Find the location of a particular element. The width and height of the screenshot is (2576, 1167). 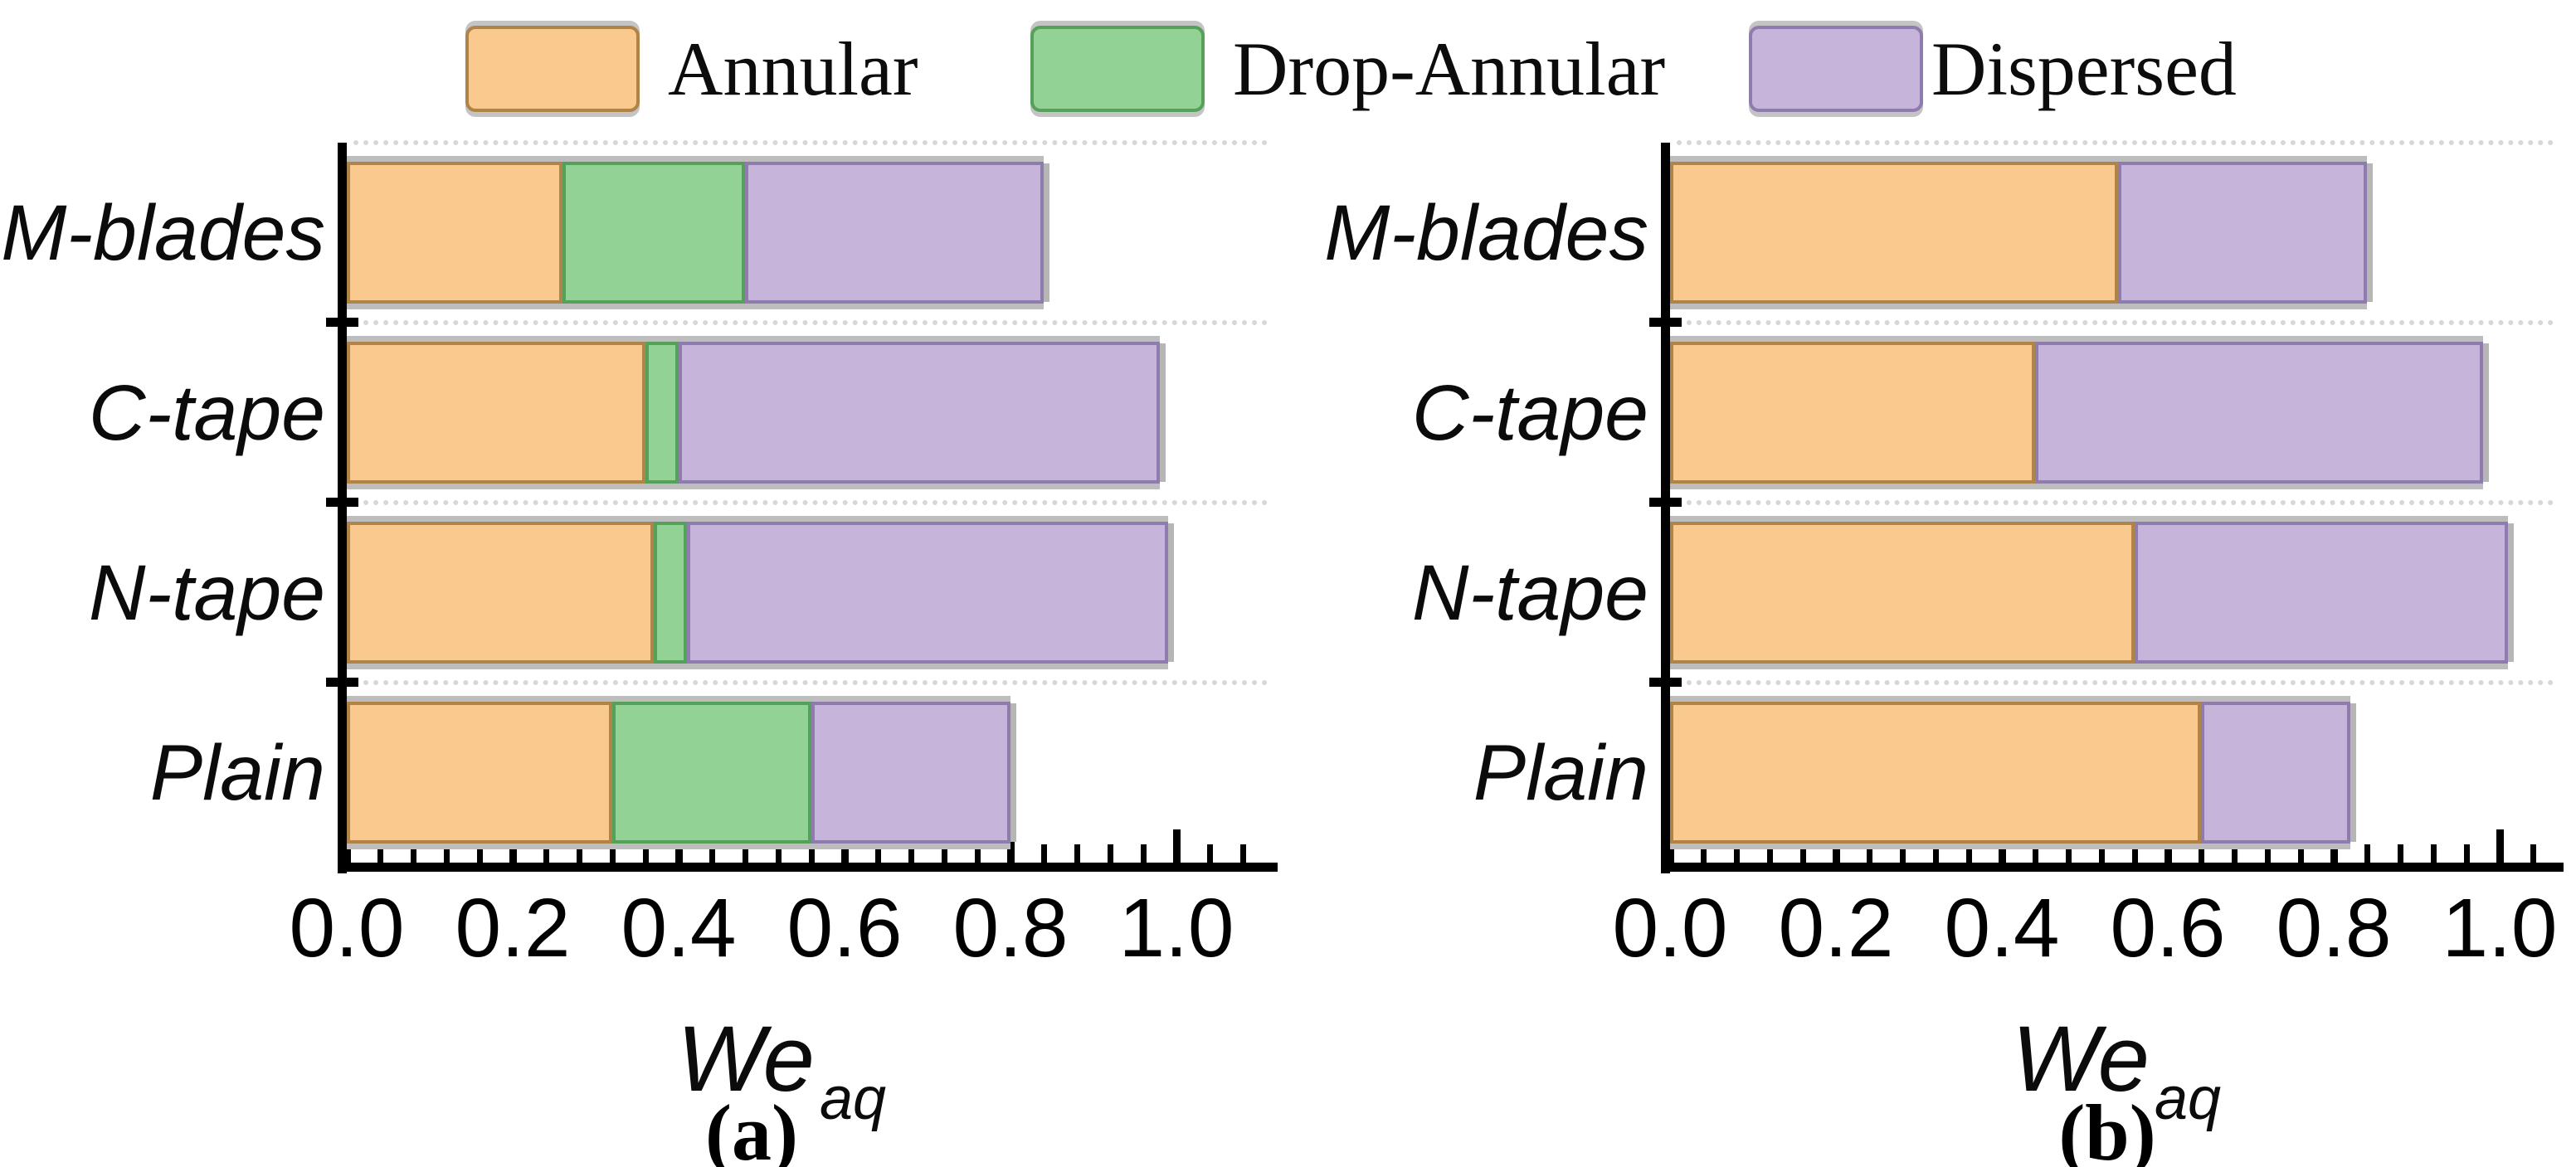

y-tick-b is located at coordinates (1665, 323).